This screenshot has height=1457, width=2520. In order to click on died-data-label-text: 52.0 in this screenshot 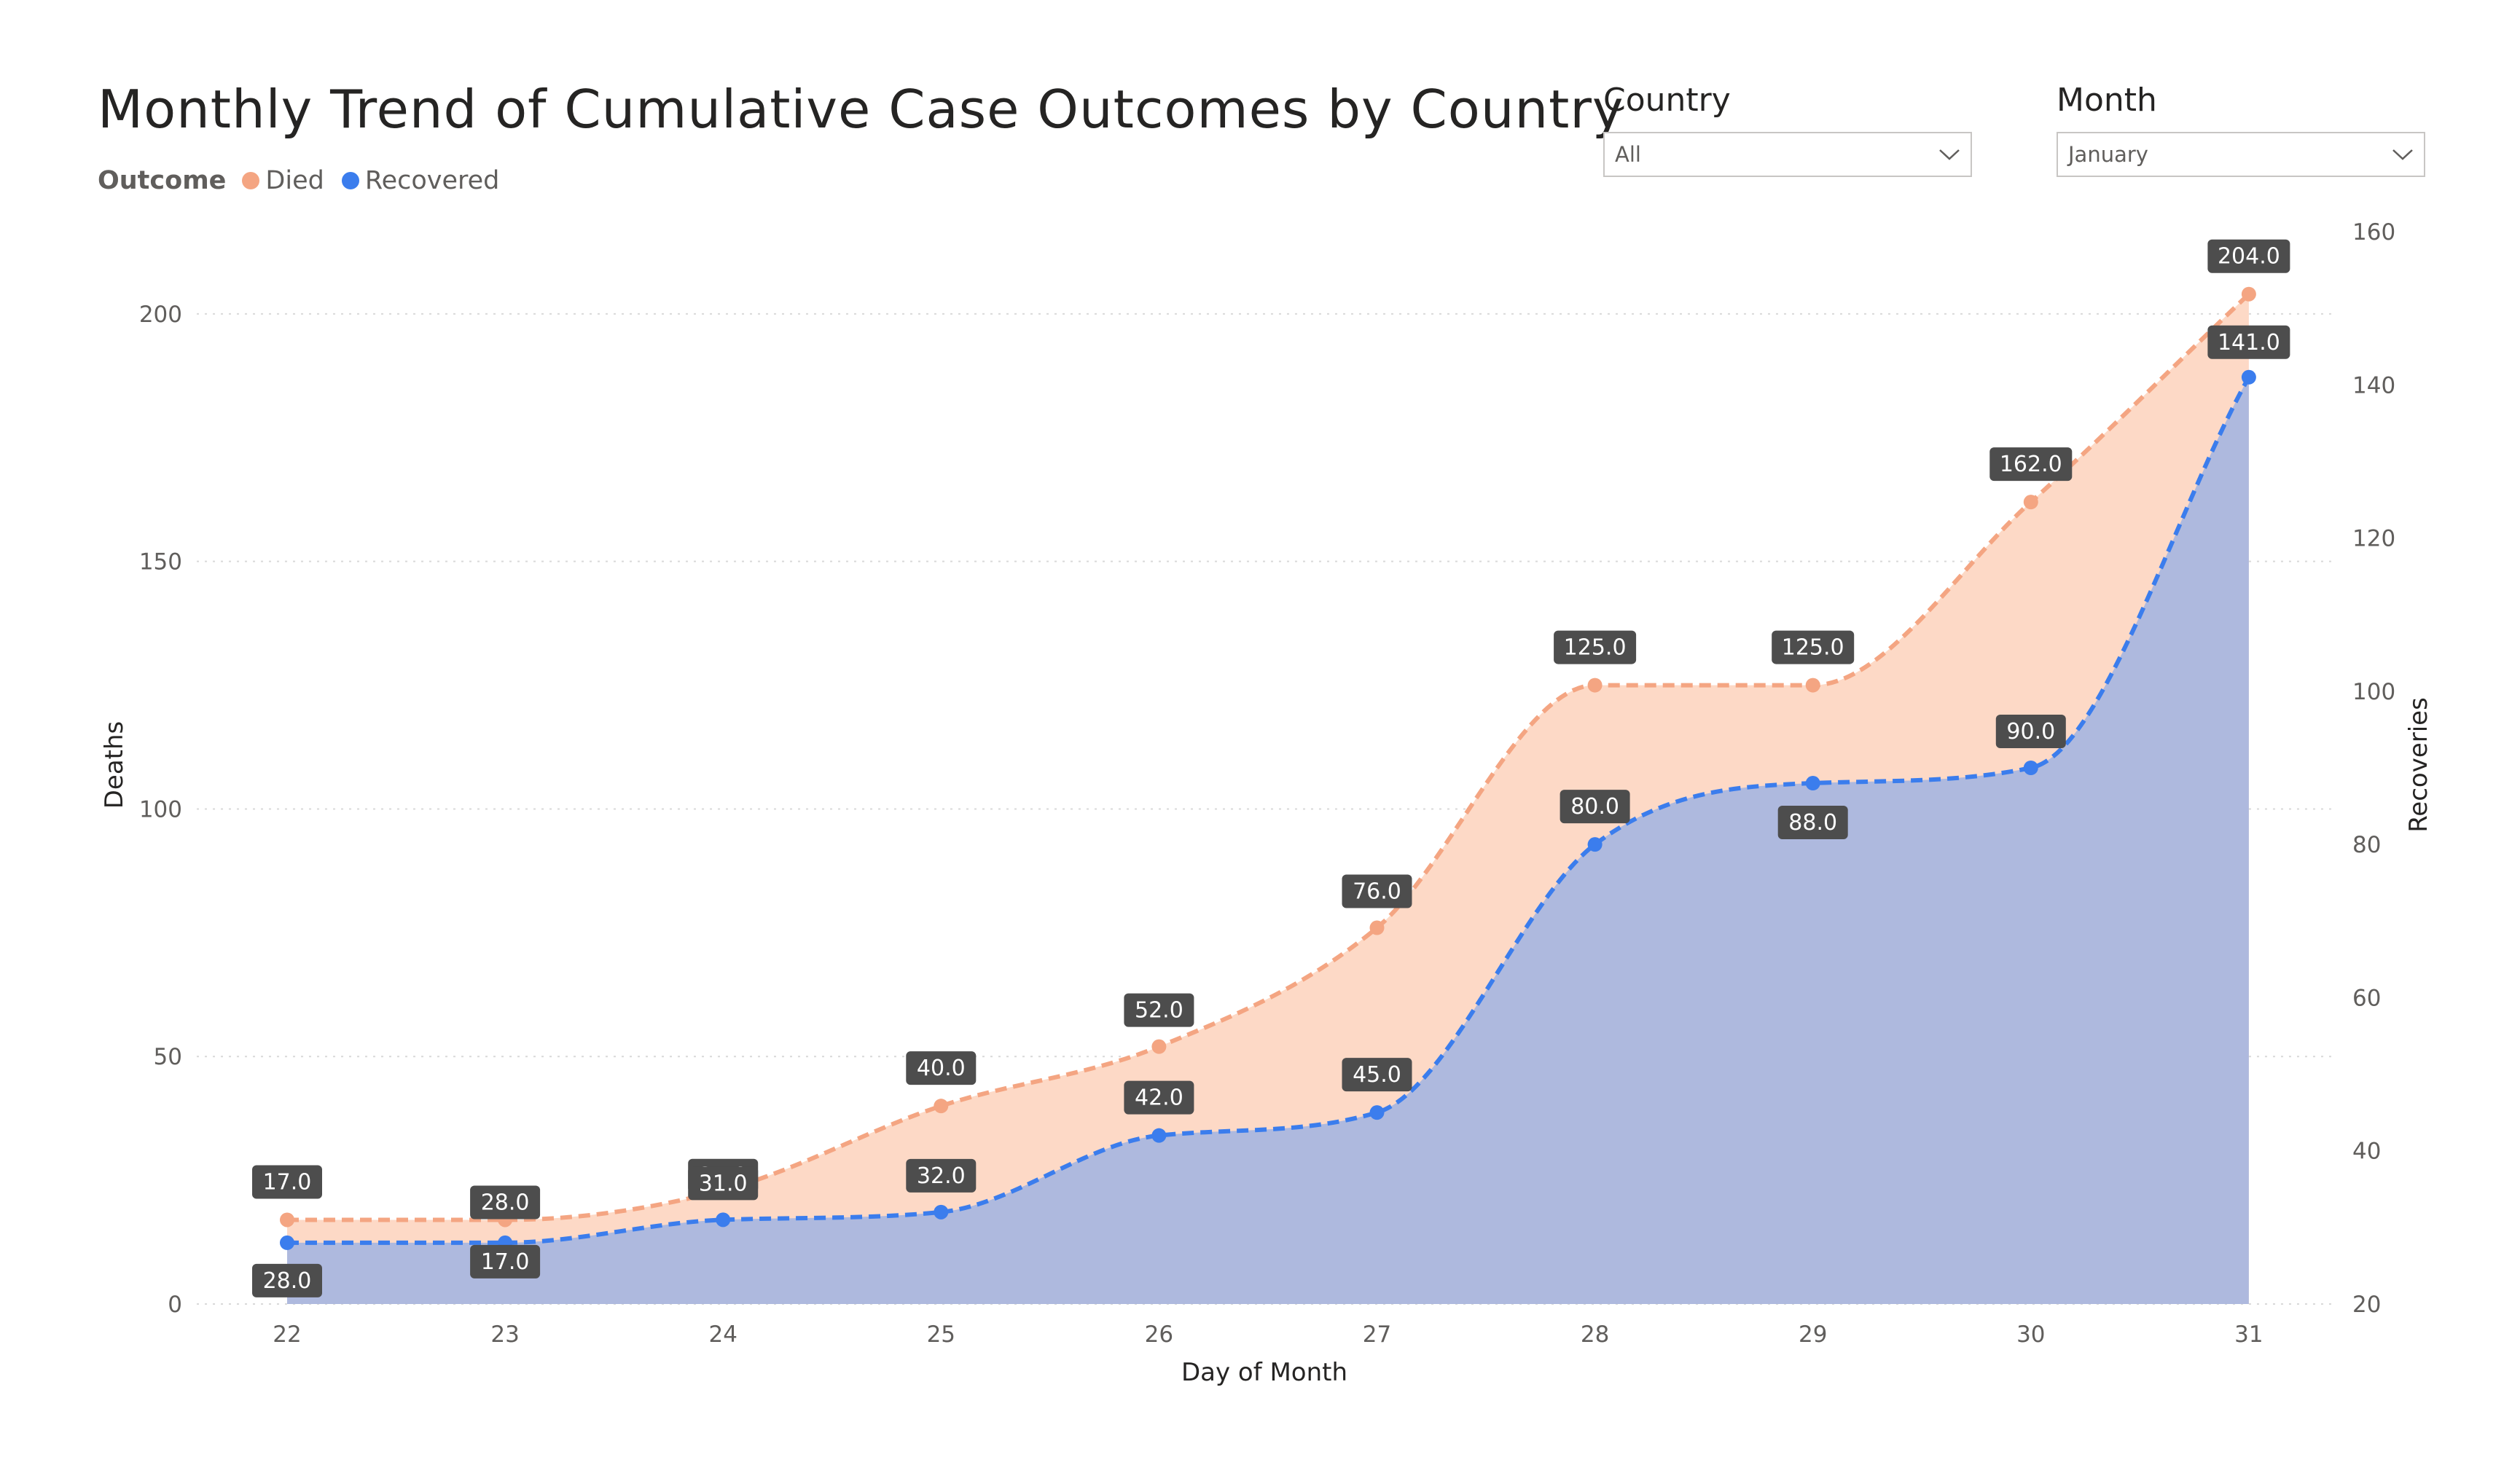, I will do `click(1159, 1011)`.